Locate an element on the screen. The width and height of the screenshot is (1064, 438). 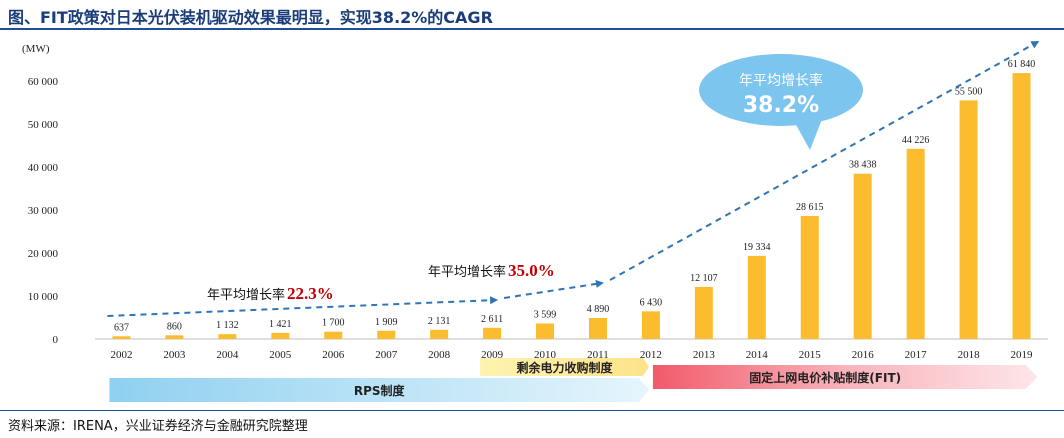
bar-value-label: 28 615 is located at coordinates (810, 207).